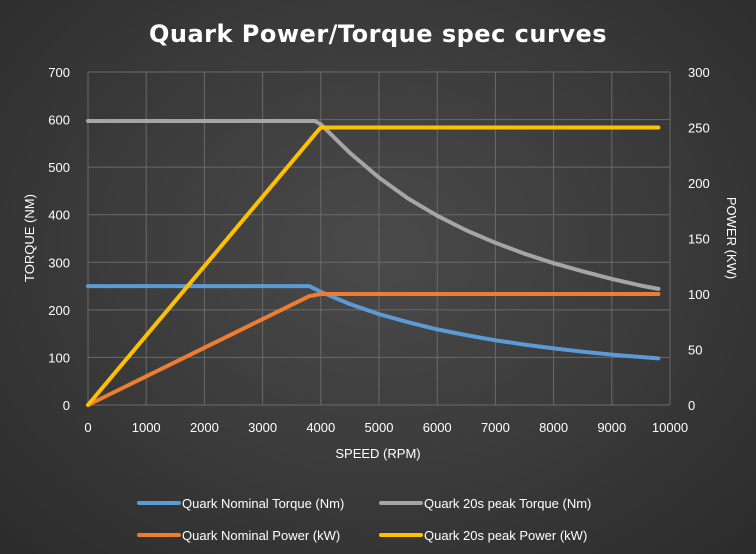 Image resolution: width=756 pixels, height=554 pixels. Describe the element at coordinates (699, 294) in the screenshot. I see `right-tick-label: 100` at that location.